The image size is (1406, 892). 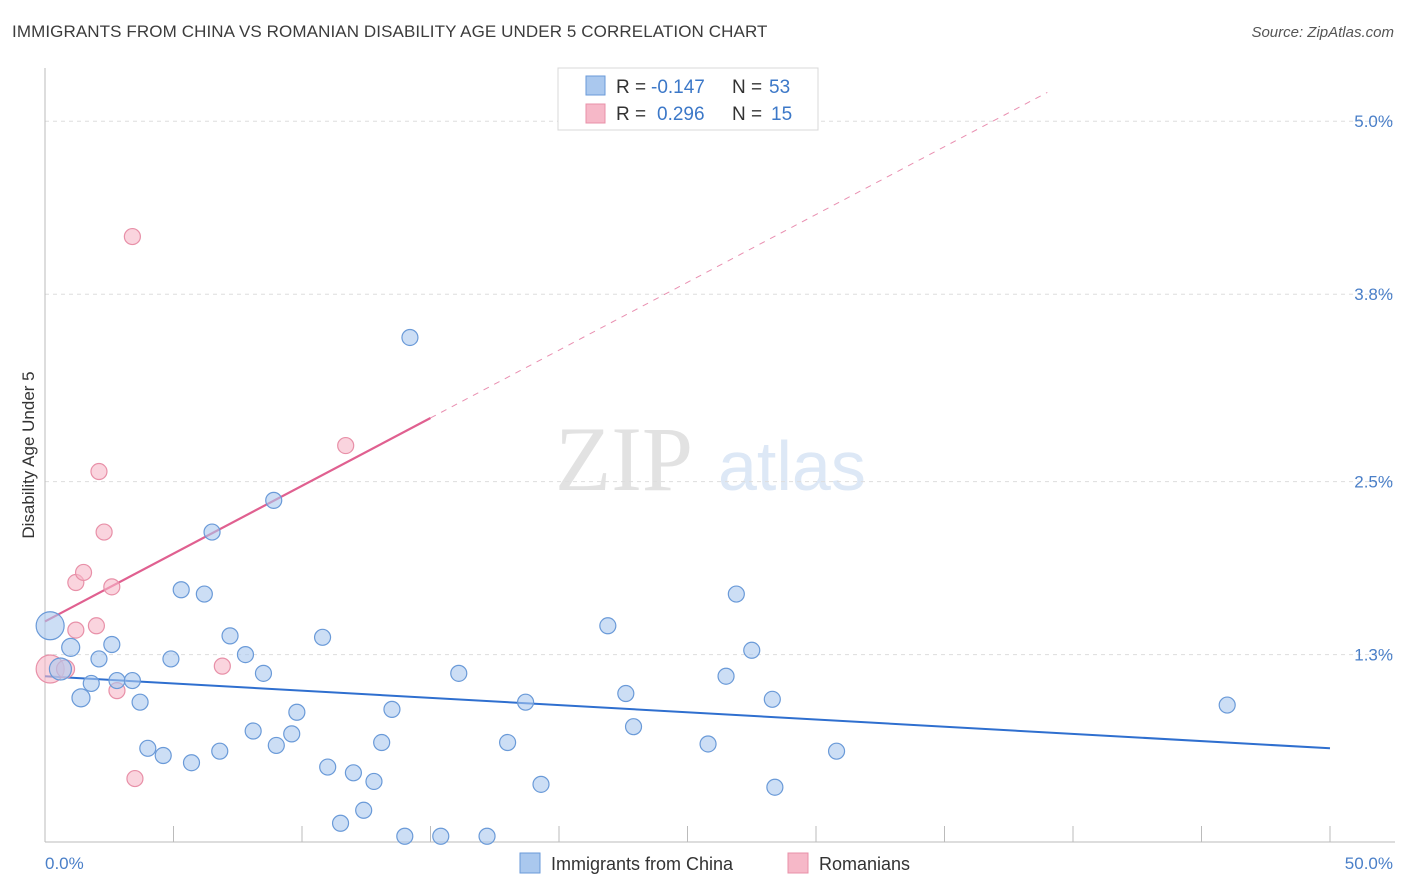 I want to click on legend-n-label-0: N =, so click(x=747, y=87).